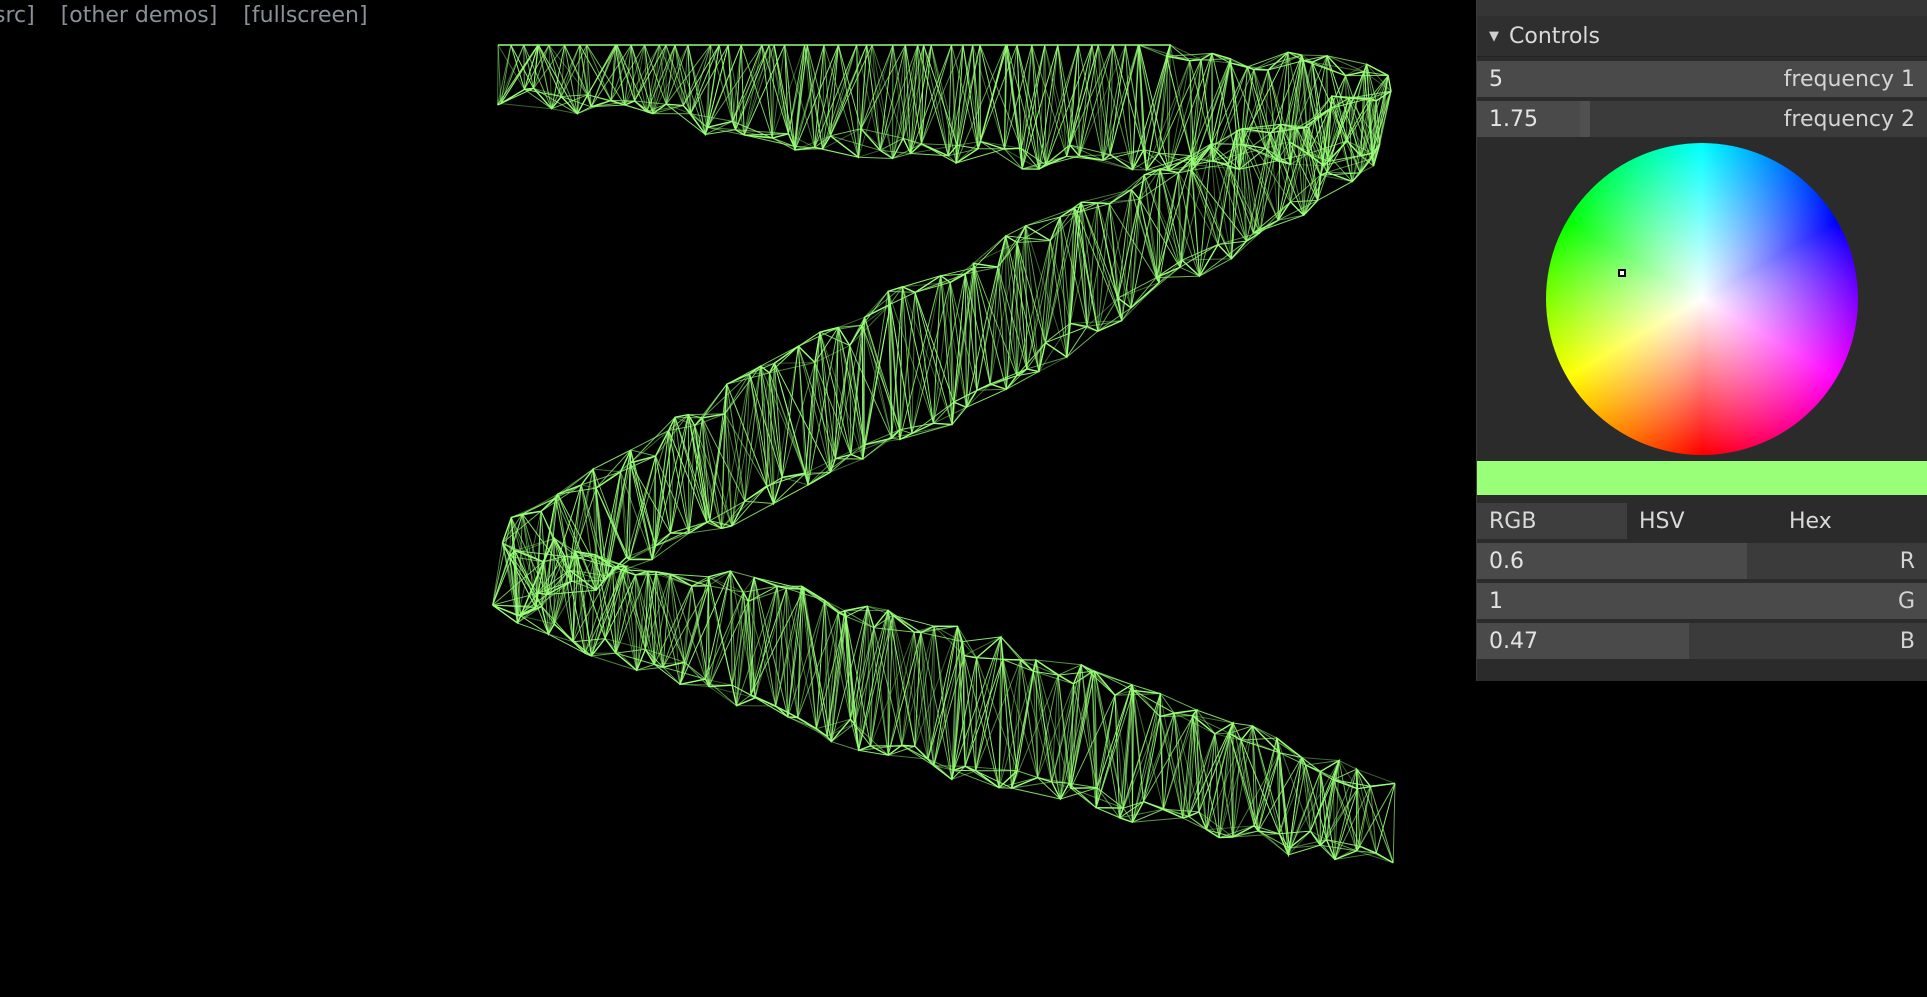 The width and height of the screenshot is (1927, 997). I want to click on frequency-1-slider: 5 frequency 1, so click(1702, 79).